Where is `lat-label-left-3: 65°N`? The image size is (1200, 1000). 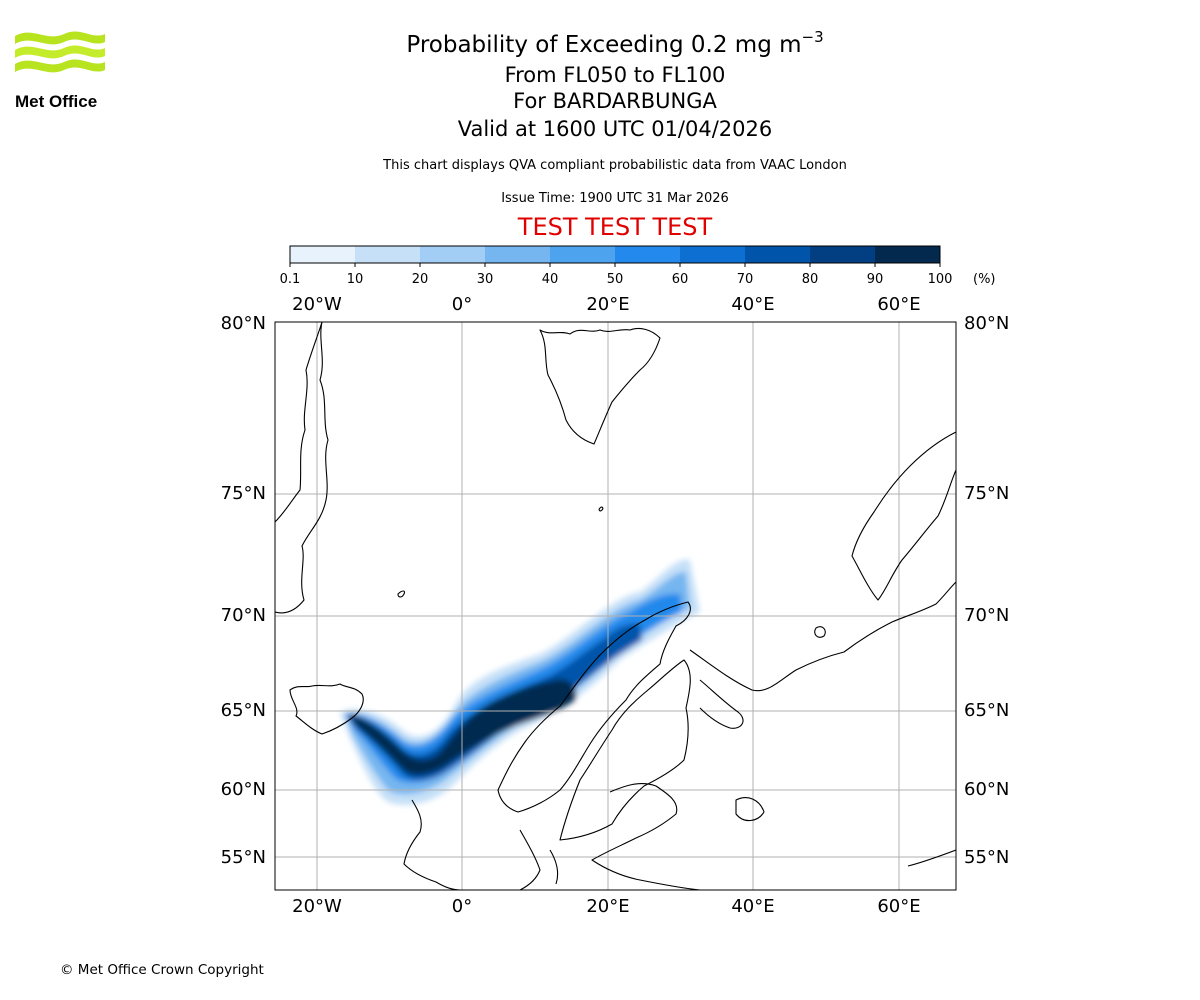 lat-label-left-3: 65°N is located at coordinates (243, 710).